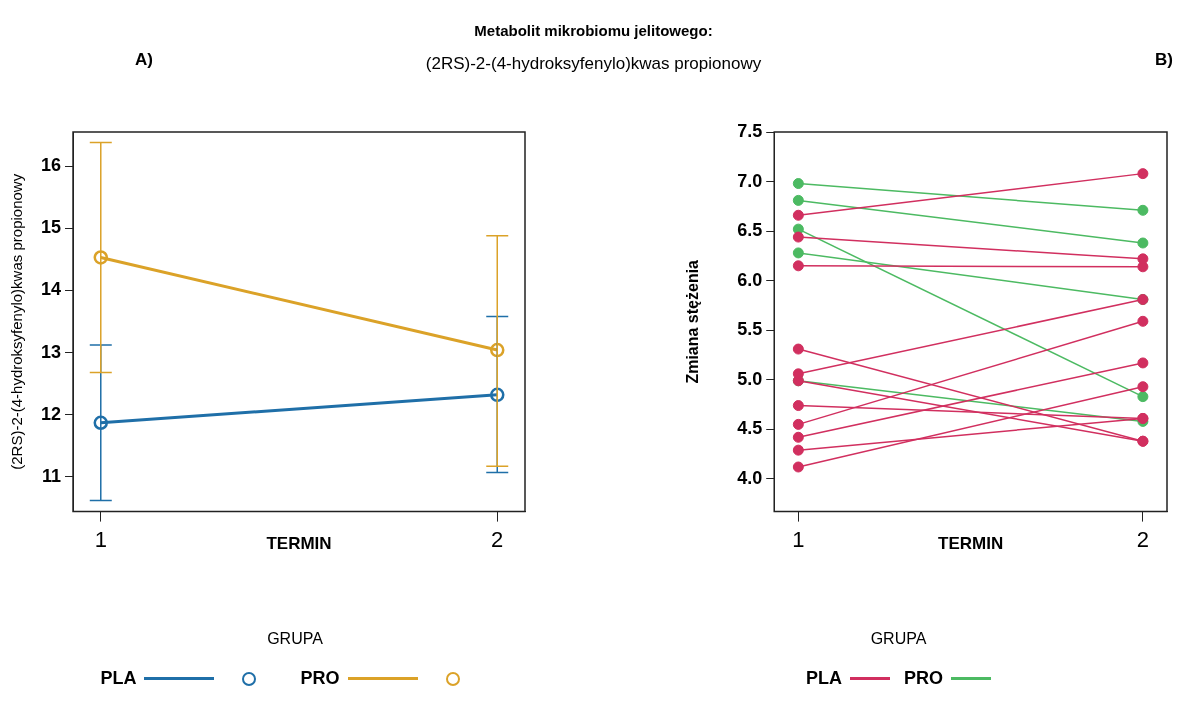 The image size is (1187, 717). I want to click on y-tick-label: 5.5, so click(750, 329).